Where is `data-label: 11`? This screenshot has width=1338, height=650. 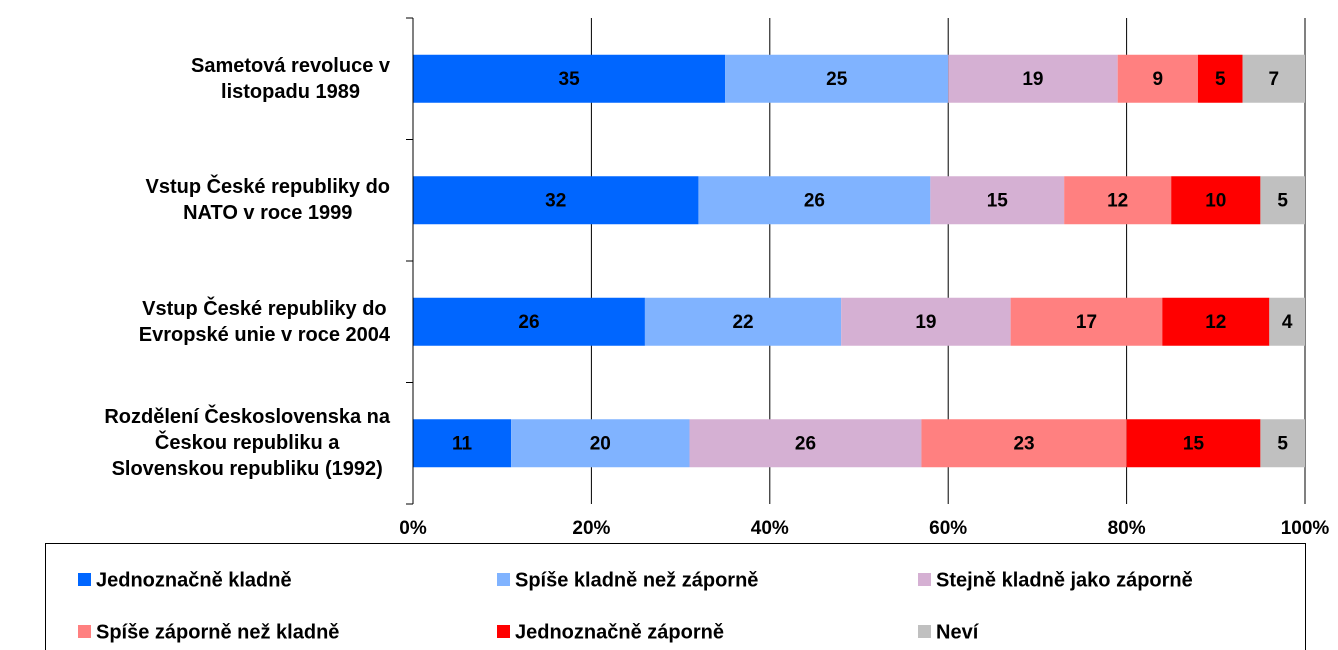 data-label: 11 is located at coordinates (462, 443).